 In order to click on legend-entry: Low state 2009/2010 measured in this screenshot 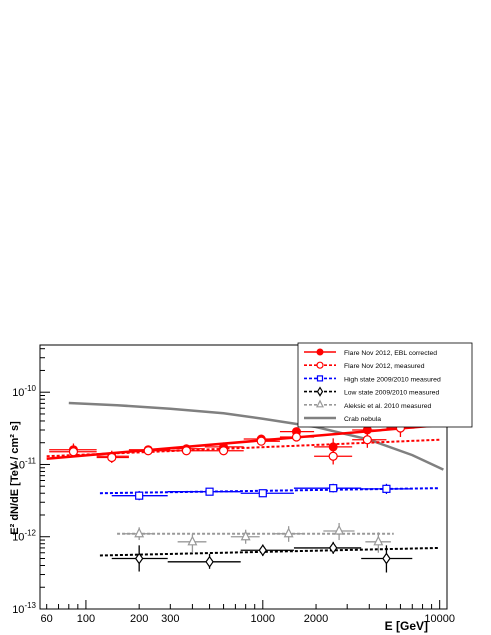, I will do `click(371, 391)`.